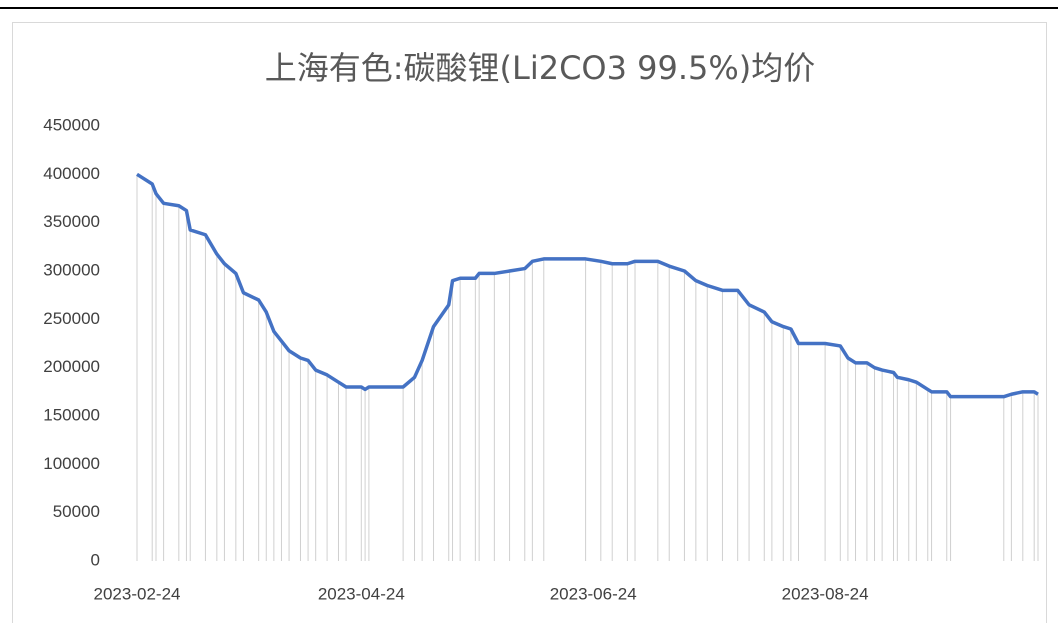  I want to click on y-tick-label: 400000, so click(71, 173).